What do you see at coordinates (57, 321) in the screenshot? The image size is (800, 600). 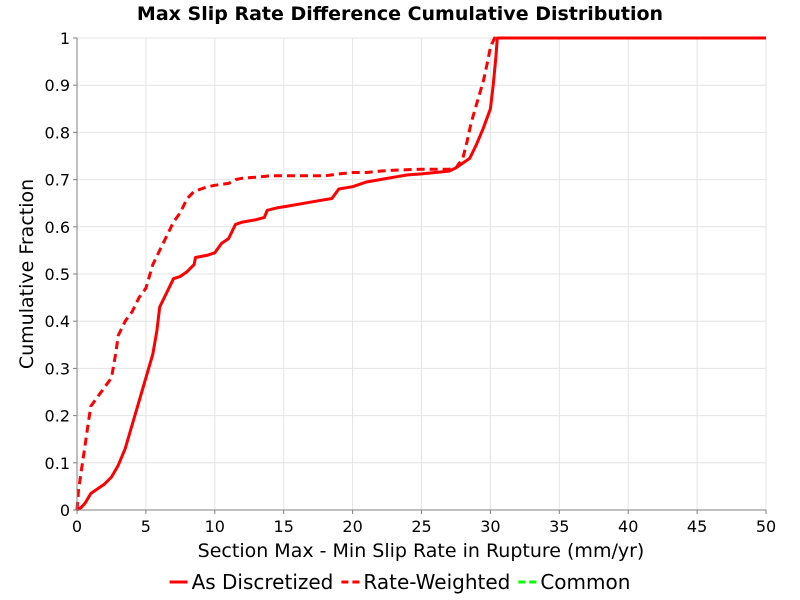 I see `y-tick-label: 0.4` at bounding box center [57, 321].